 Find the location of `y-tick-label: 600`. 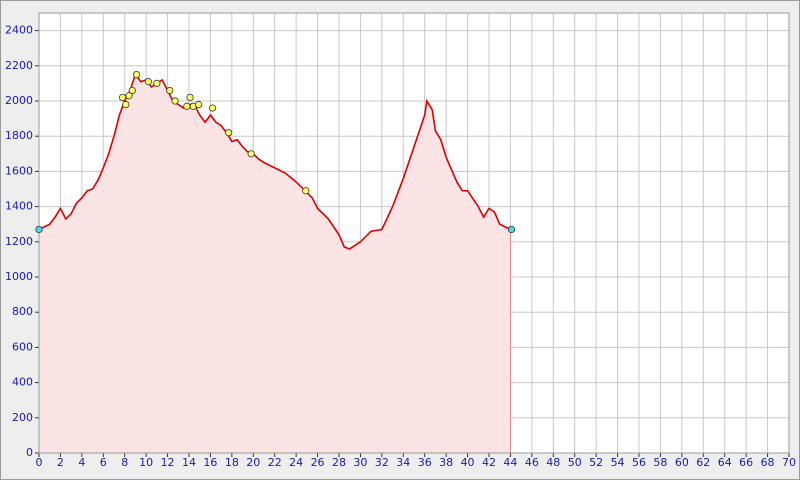

y-tick-label: 600 is located at coordinates (22, 346).